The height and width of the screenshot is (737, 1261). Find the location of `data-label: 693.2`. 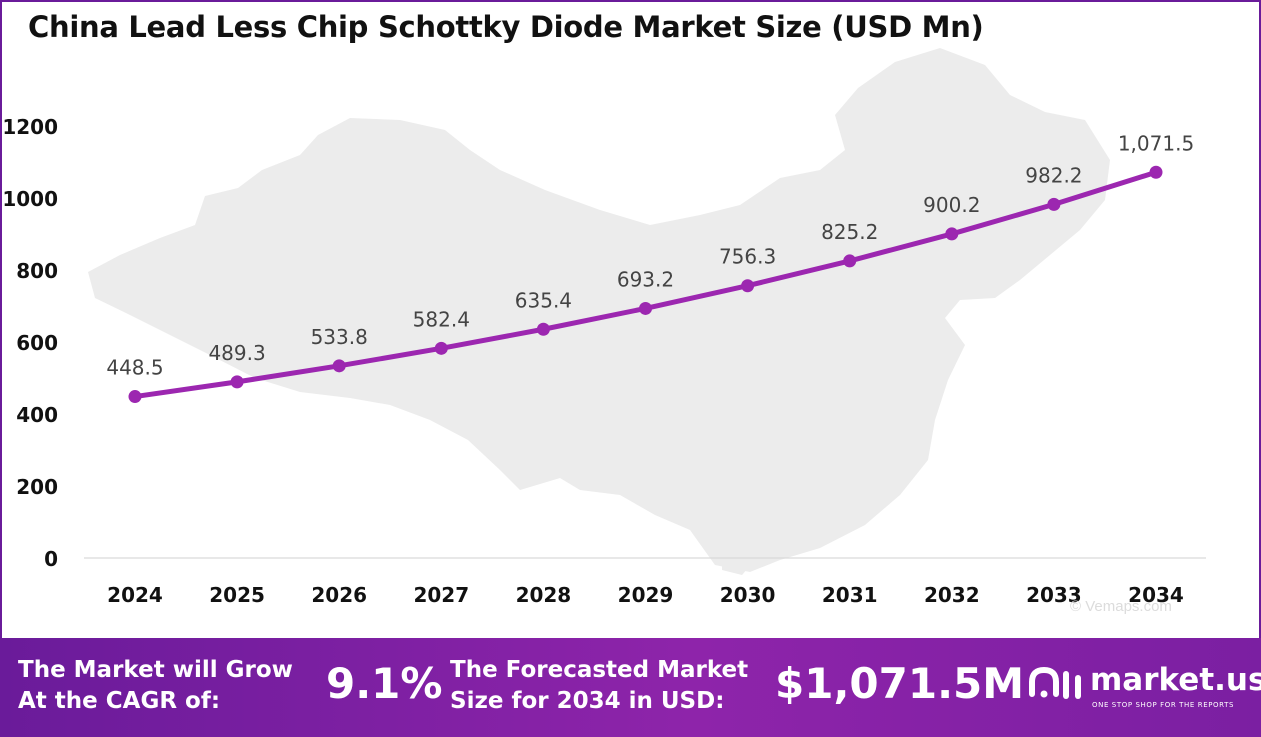

data-label: 693.2 is located at coordinates (645, 279).